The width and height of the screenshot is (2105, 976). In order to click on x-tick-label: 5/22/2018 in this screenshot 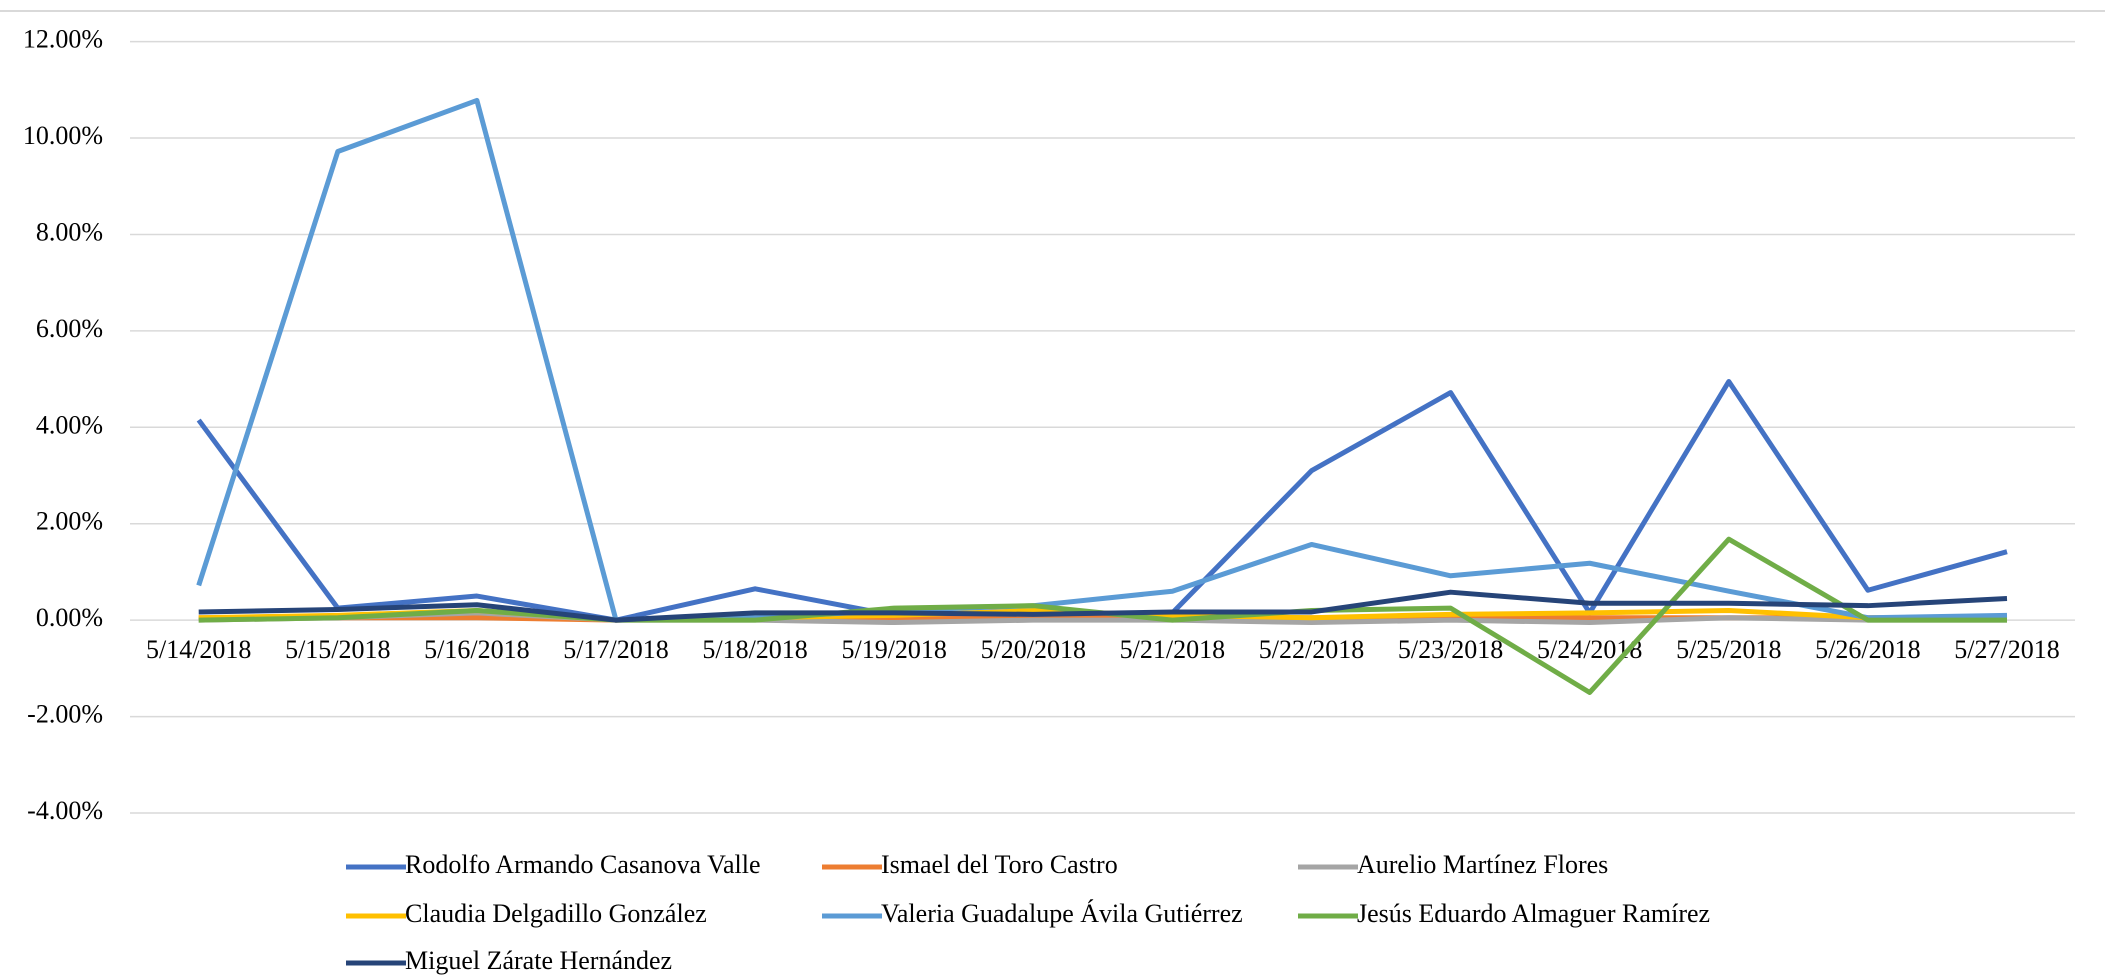, I will do `click(1311, 649)`.